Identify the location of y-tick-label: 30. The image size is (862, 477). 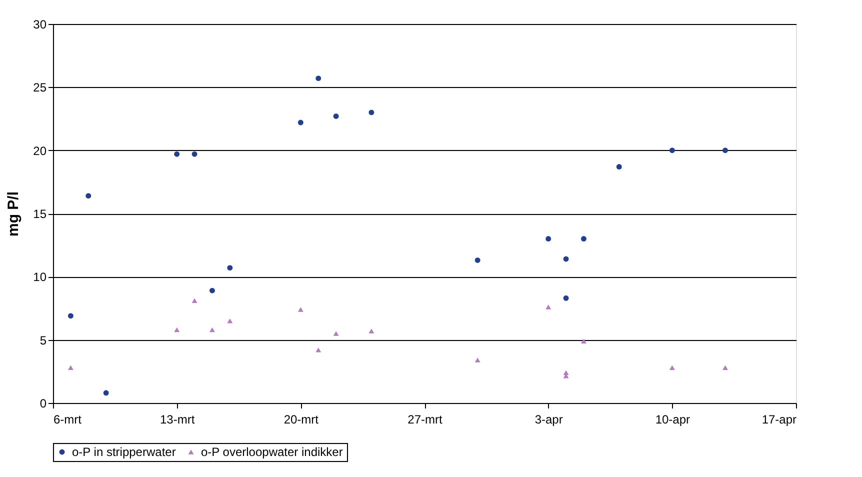
(40, 25).